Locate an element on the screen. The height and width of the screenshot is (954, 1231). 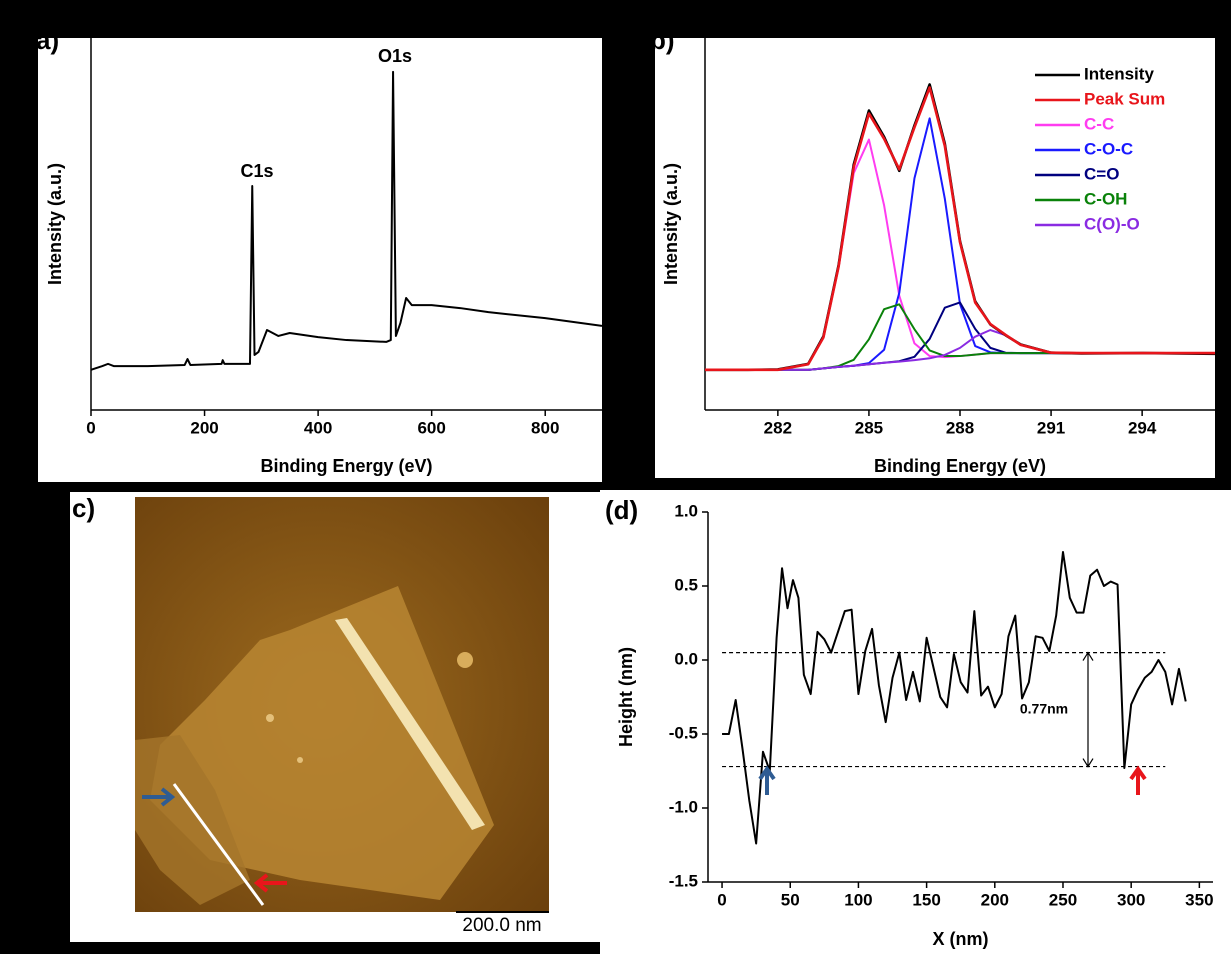
legend-label: C=O is located at coordinates (1101, 173).